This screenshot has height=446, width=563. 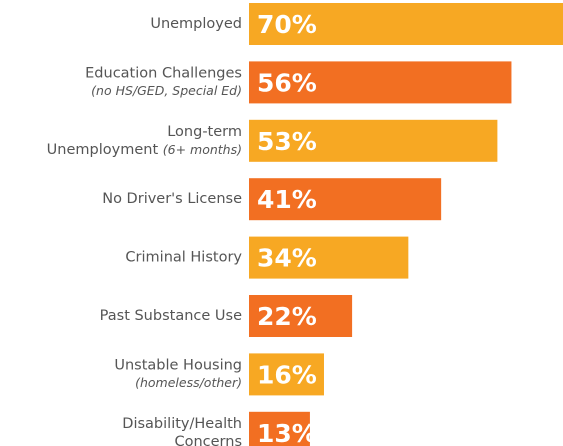 I want to click on category-note: (homeless/other), so click(x=188, y=382).